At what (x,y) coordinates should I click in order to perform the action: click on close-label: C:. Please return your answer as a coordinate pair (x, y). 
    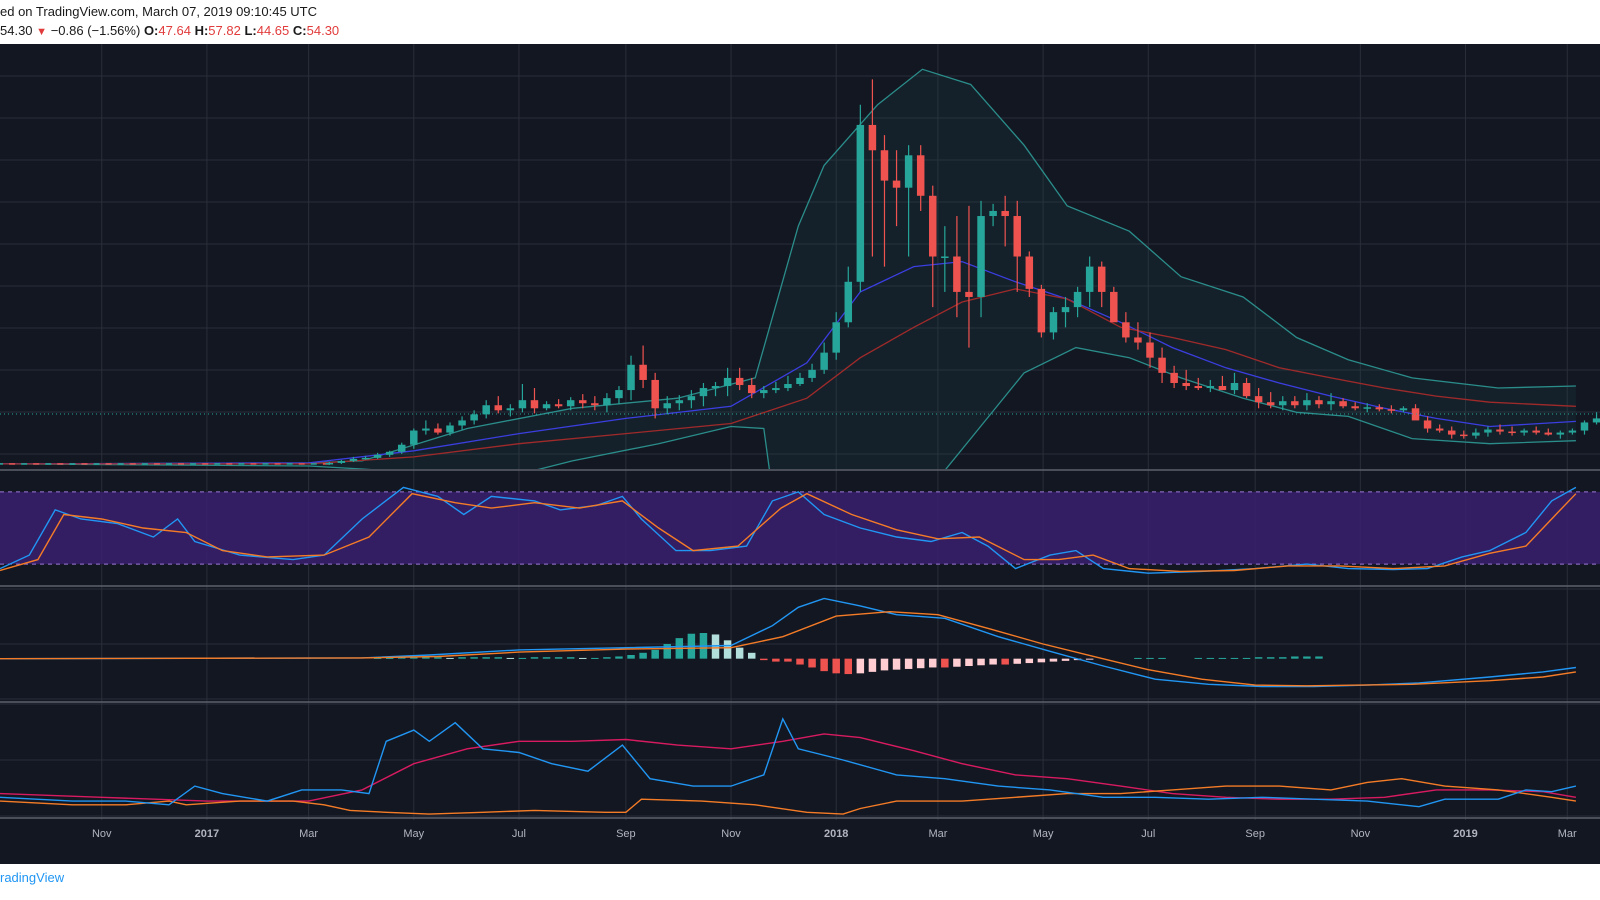
    Looking at the image, I should click on (299, 30).